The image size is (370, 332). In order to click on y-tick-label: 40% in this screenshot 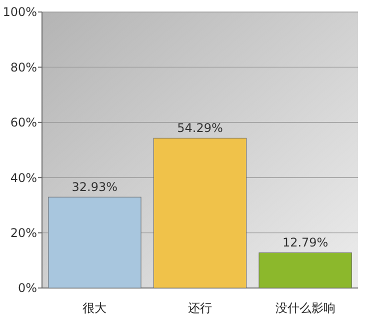, I will do `click(23, 177)`.